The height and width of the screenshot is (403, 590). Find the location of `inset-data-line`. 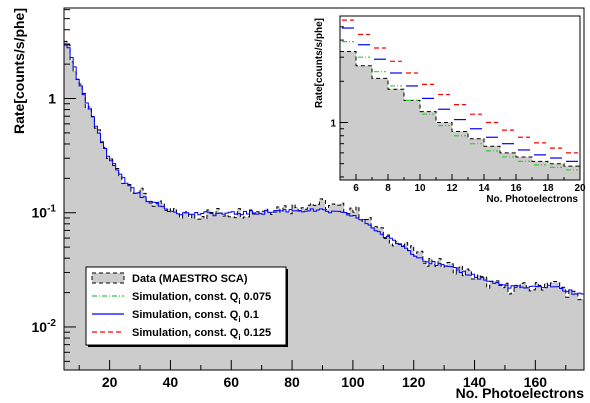

inset-data-line is located at coordinates (460, 109).